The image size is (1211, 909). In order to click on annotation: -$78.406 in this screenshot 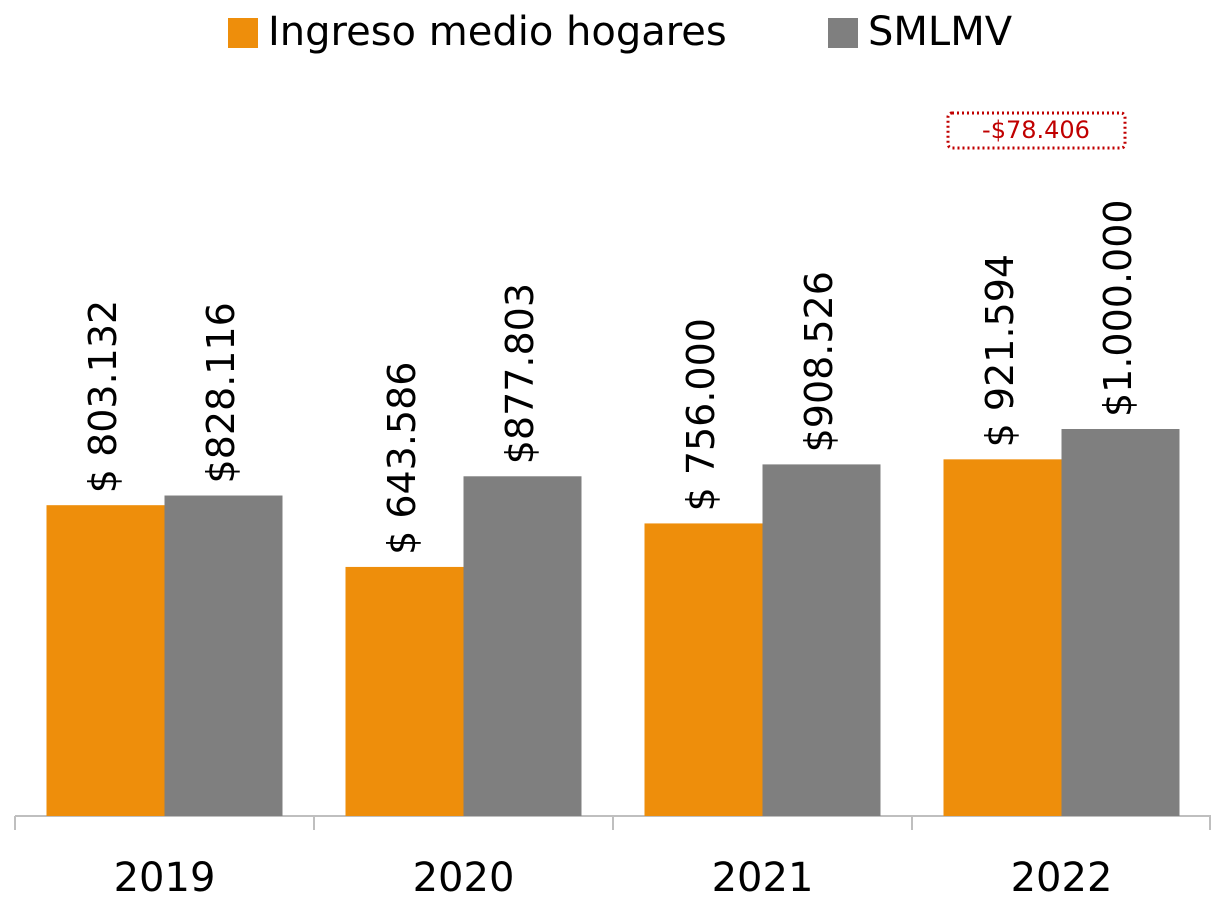, I will do `click(1036, 130)`.